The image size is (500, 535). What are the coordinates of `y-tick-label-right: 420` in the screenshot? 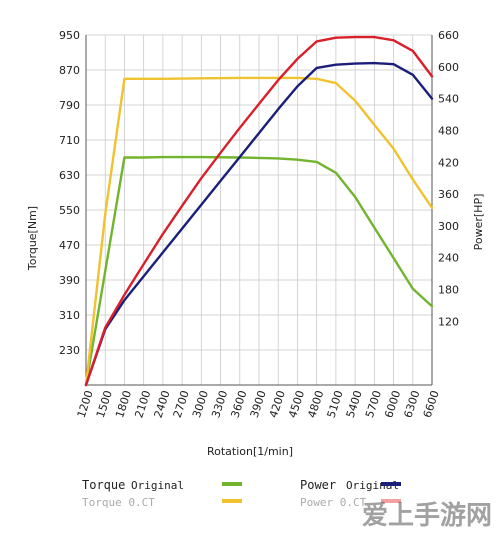 It's located at (448, 162).